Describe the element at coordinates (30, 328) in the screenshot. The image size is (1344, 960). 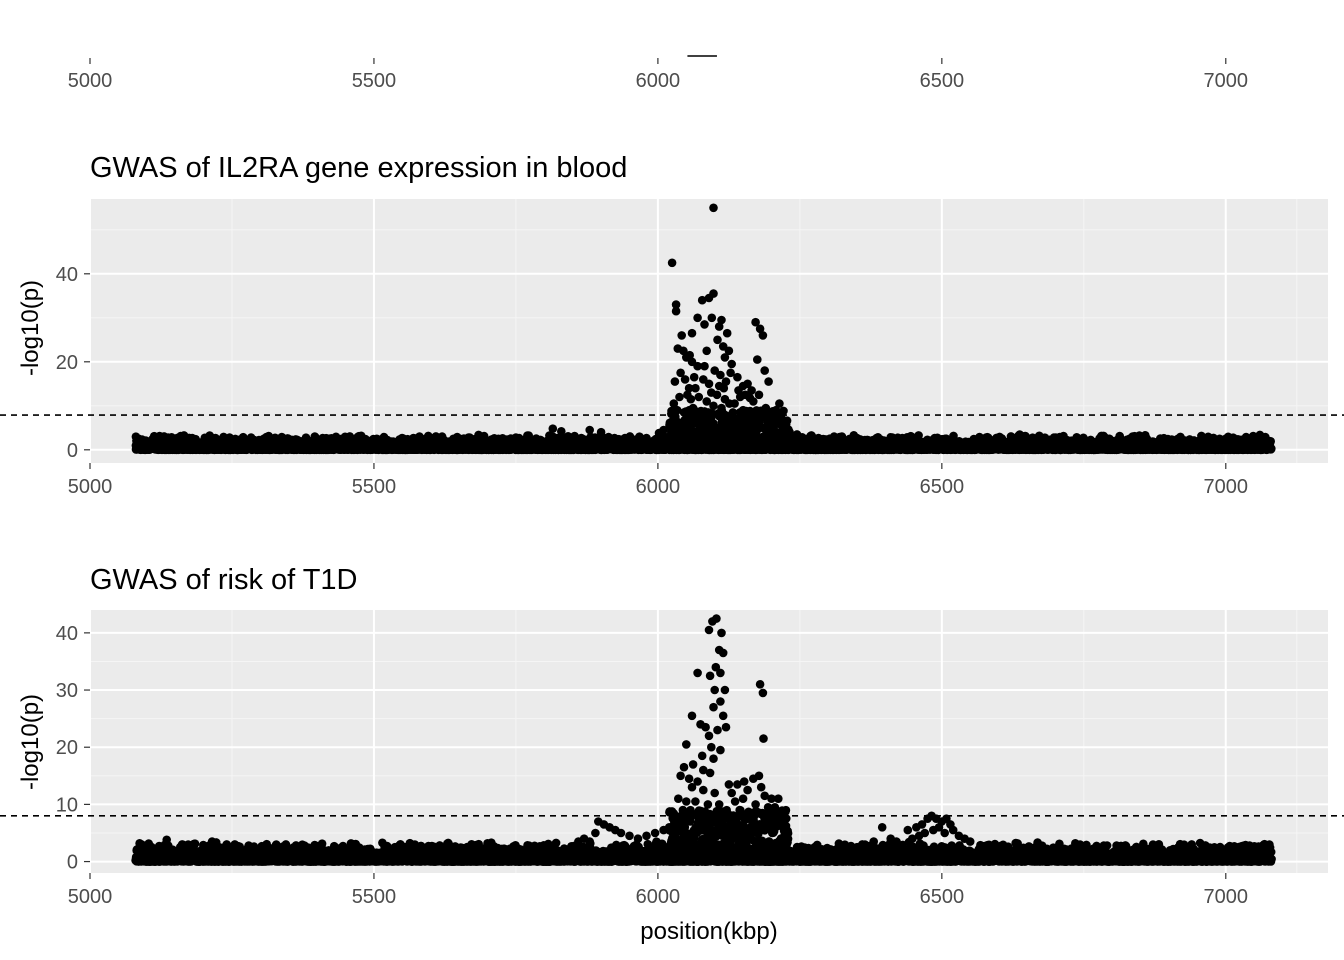
I see `y-axis-label-il2ra: -log10(p)` at that location.